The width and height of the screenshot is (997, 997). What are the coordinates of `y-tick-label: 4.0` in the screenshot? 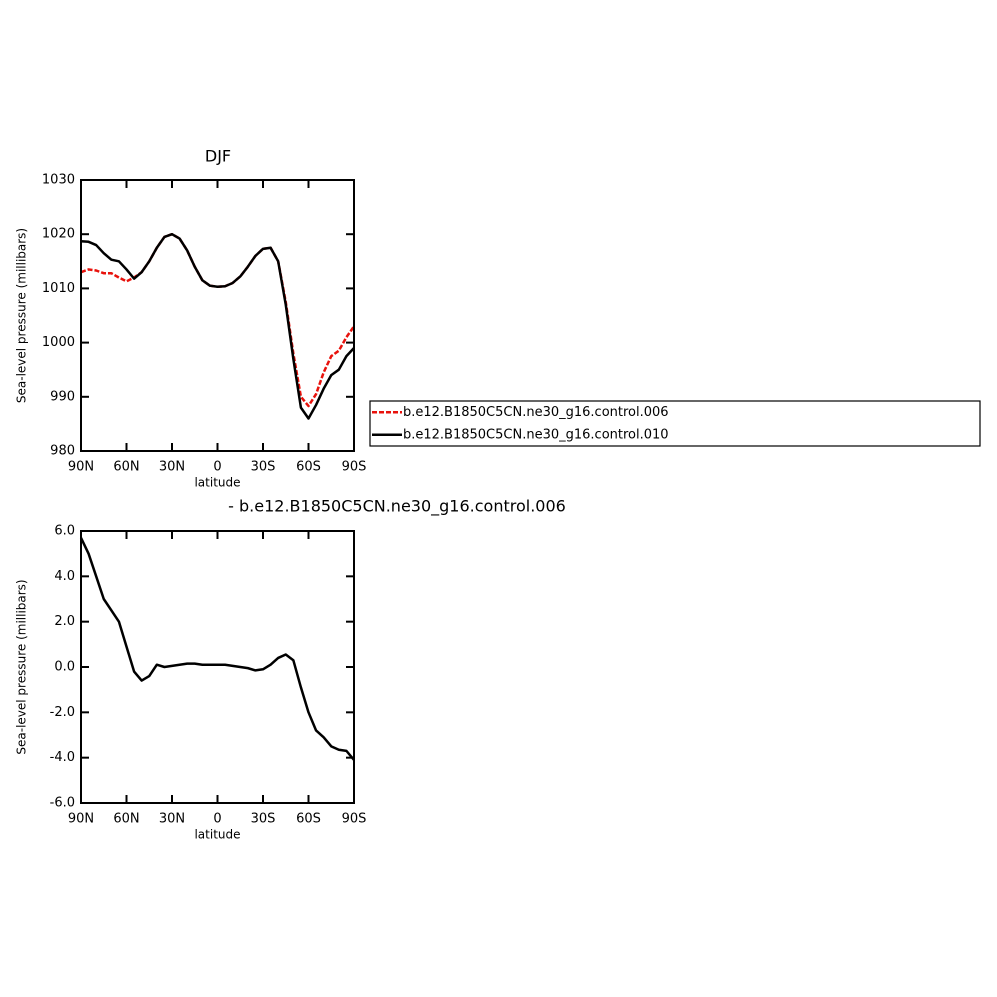 It's located at (64, 576).